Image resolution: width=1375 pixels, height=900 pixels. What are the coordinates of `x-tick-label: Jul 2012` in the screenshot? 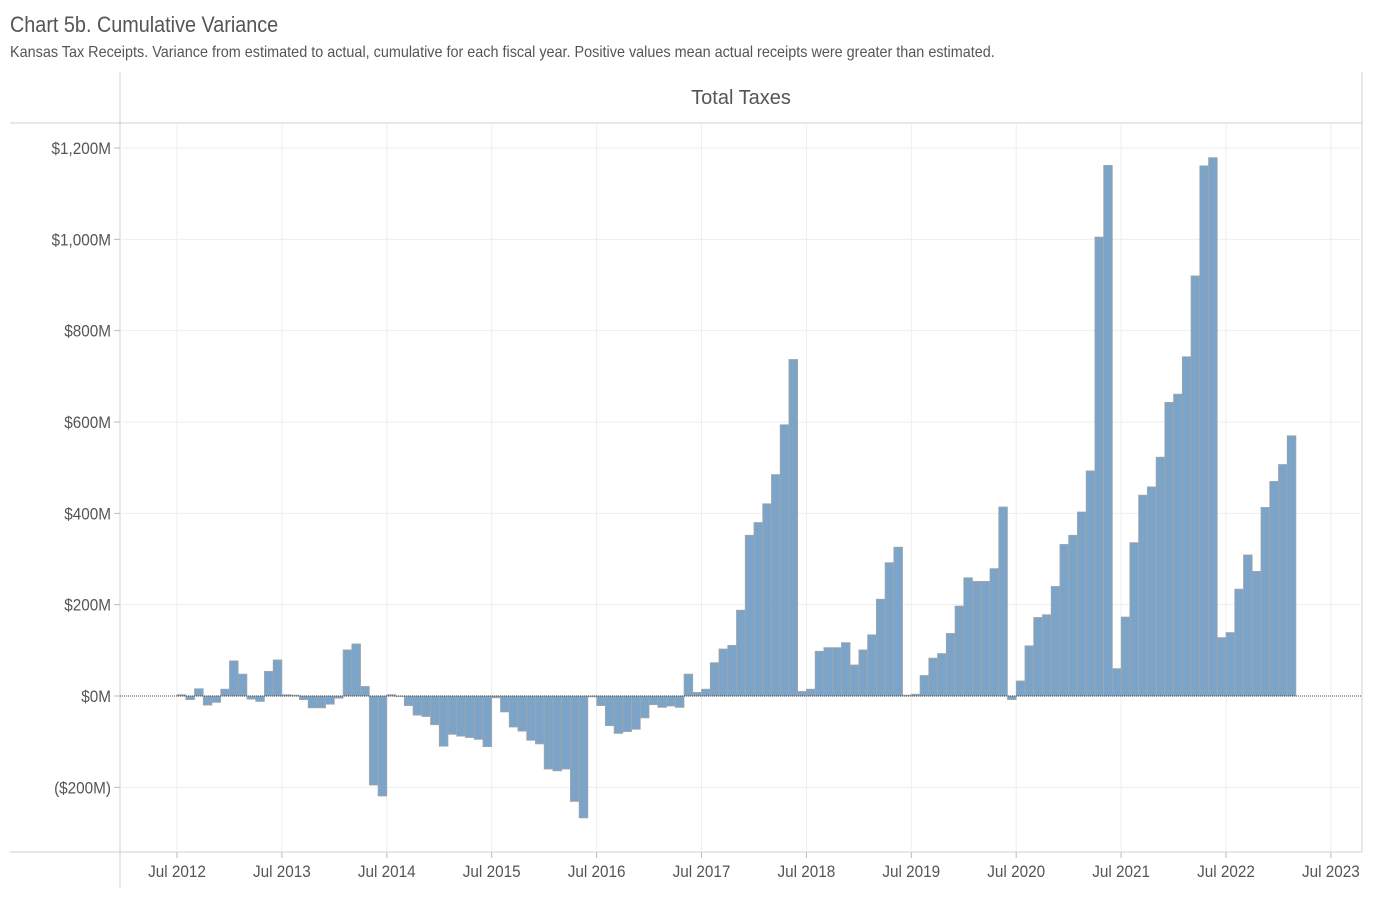 It's located at (177, 871).